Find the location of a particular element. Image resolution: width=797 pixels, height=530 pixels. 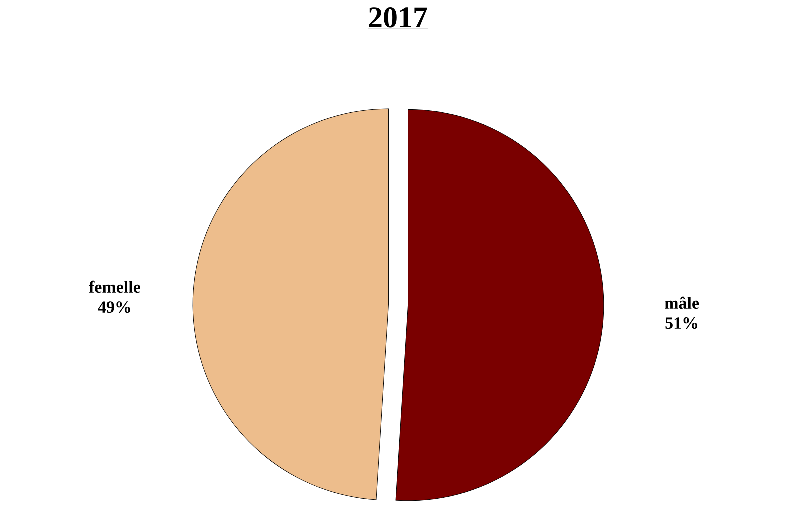

chart-title: 2017 is located at coordinates (398, 18).